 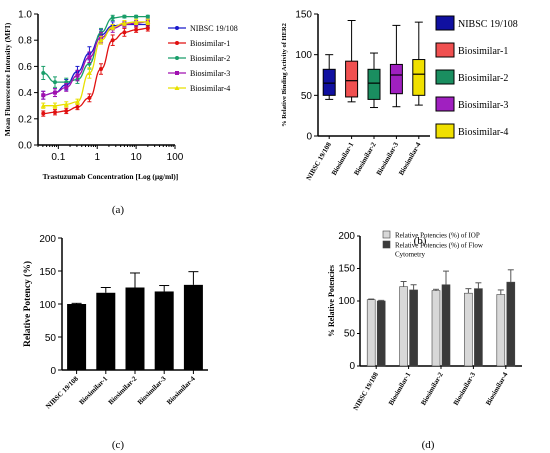 I want to click on y-tick-label: 0.4, so click(x=25, y=93).